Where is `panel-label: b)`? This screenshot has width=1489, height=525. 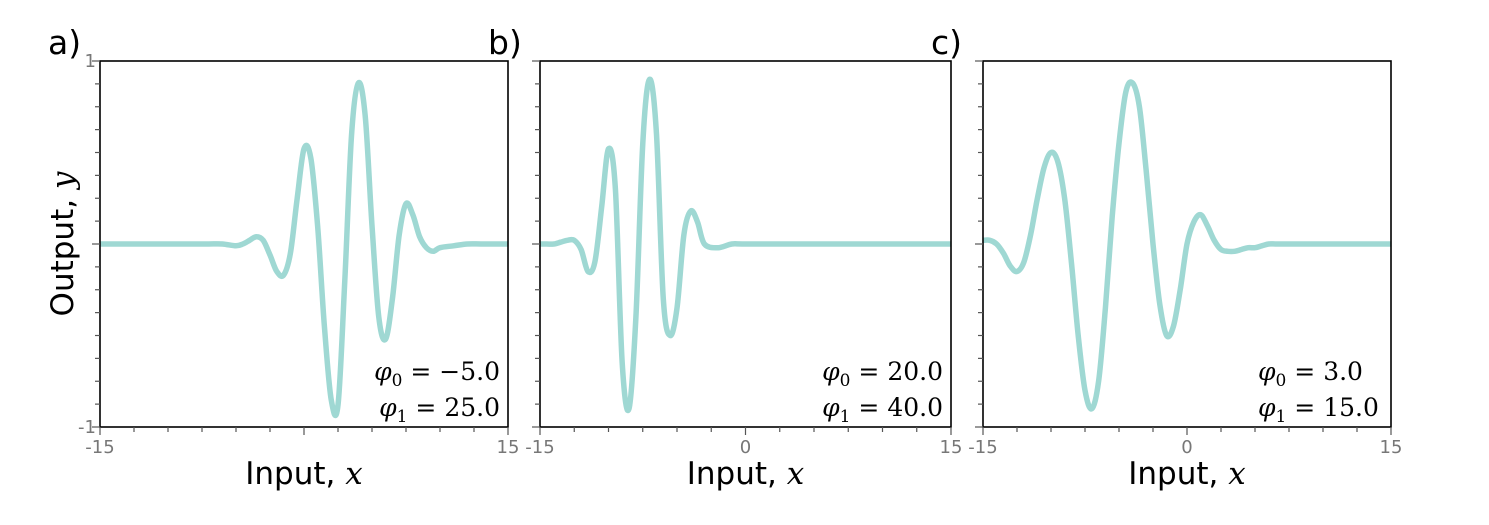 panel-label: b) is located at coordinates (505, 42).